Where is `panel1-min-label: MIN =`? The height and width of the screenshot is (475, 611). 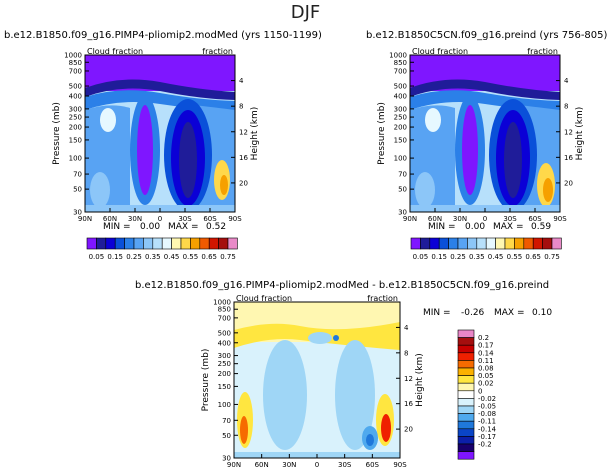
panel1-min-label: MIN = is located at coordinates (117, 227).